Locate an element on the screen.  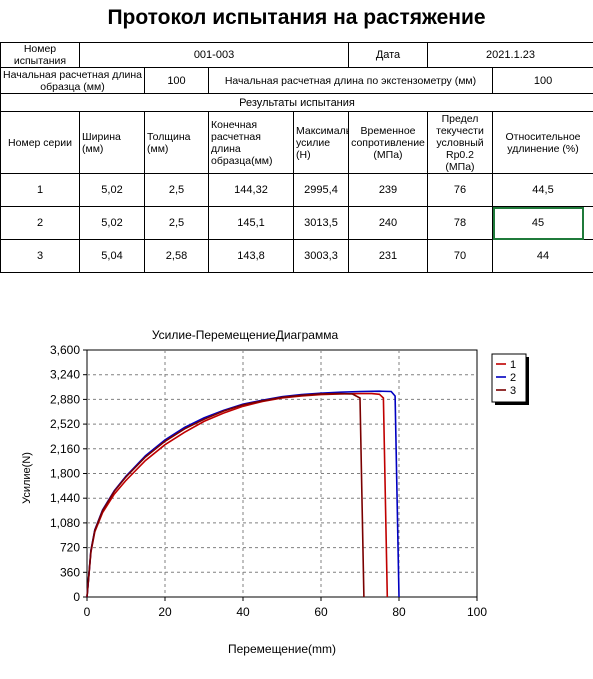
cell-spacer is located at coordinates (587, 223).